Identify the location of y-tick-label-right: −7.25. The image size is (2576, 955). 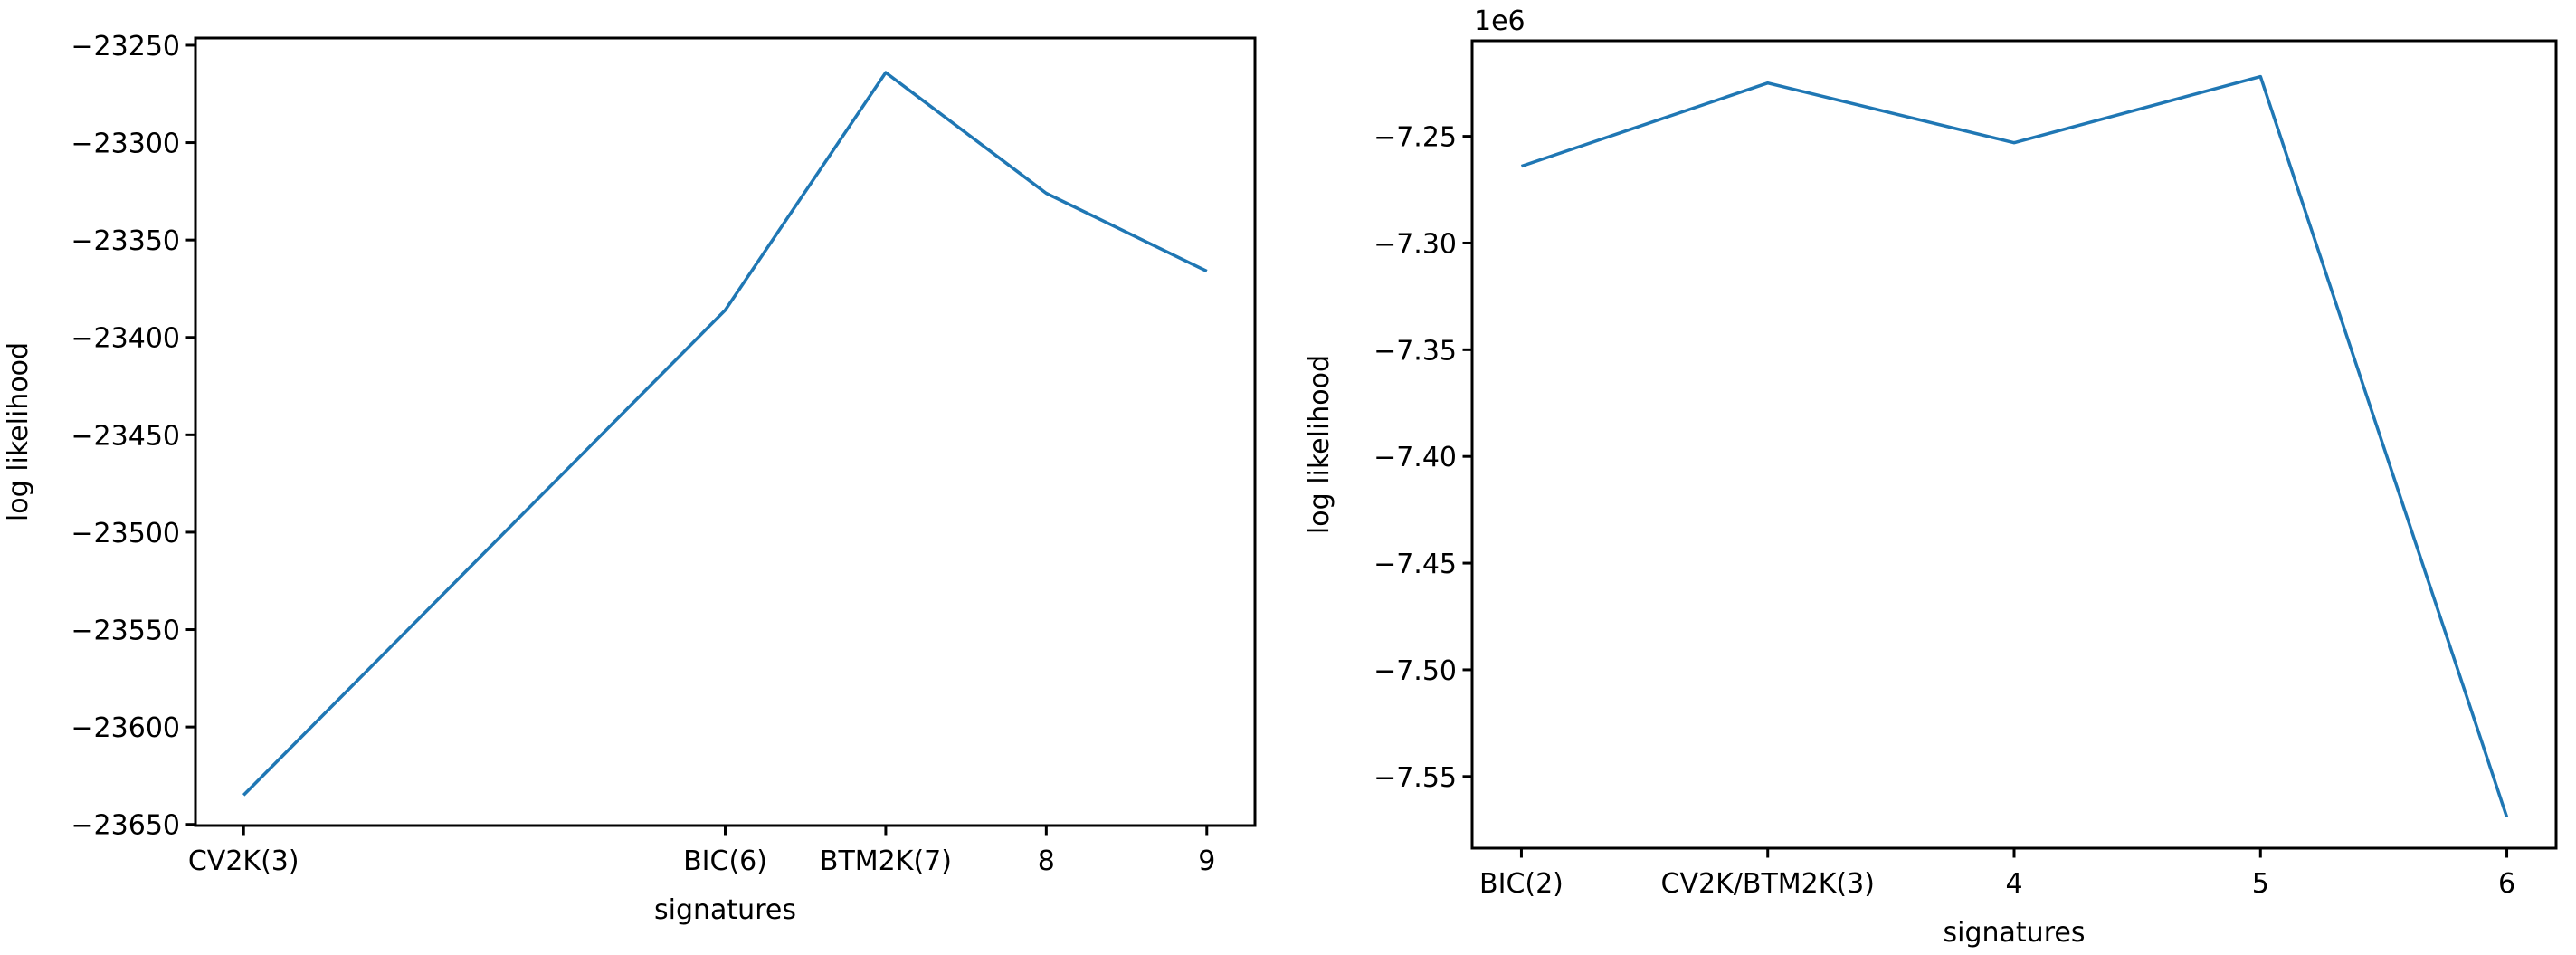
(1415, 138).